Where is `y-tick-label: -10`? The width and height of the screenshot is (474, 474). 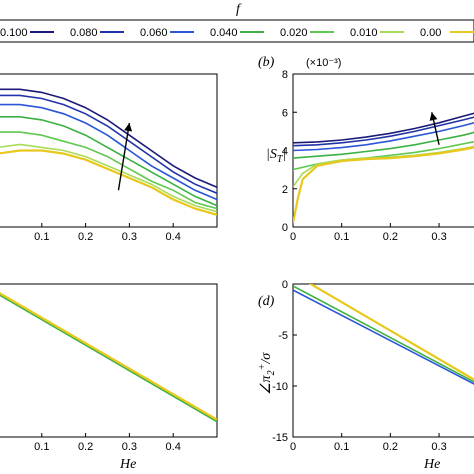
y-tick-label: -10 is located at coordinates (280, 387).